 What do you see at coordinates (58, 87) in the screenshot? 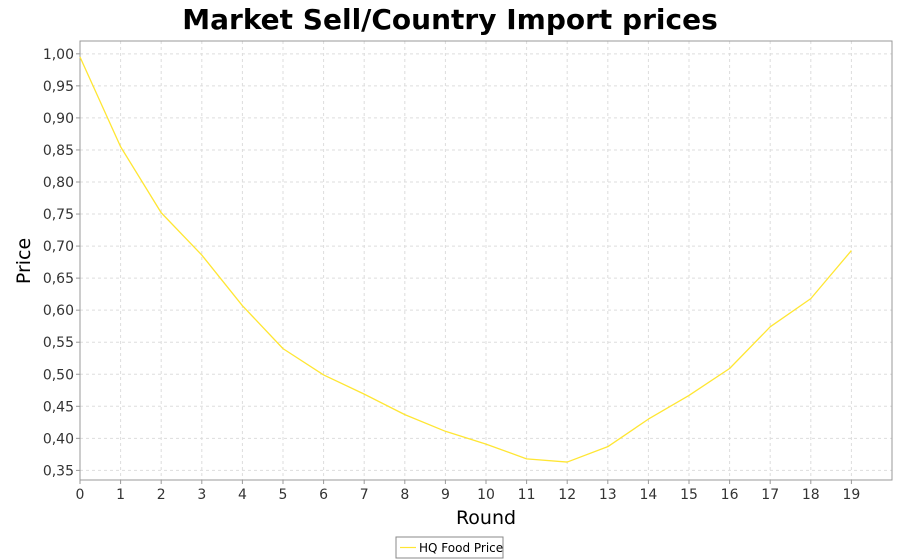
I see `y-tick-label: 0,95` at bounding box center [58, 87].